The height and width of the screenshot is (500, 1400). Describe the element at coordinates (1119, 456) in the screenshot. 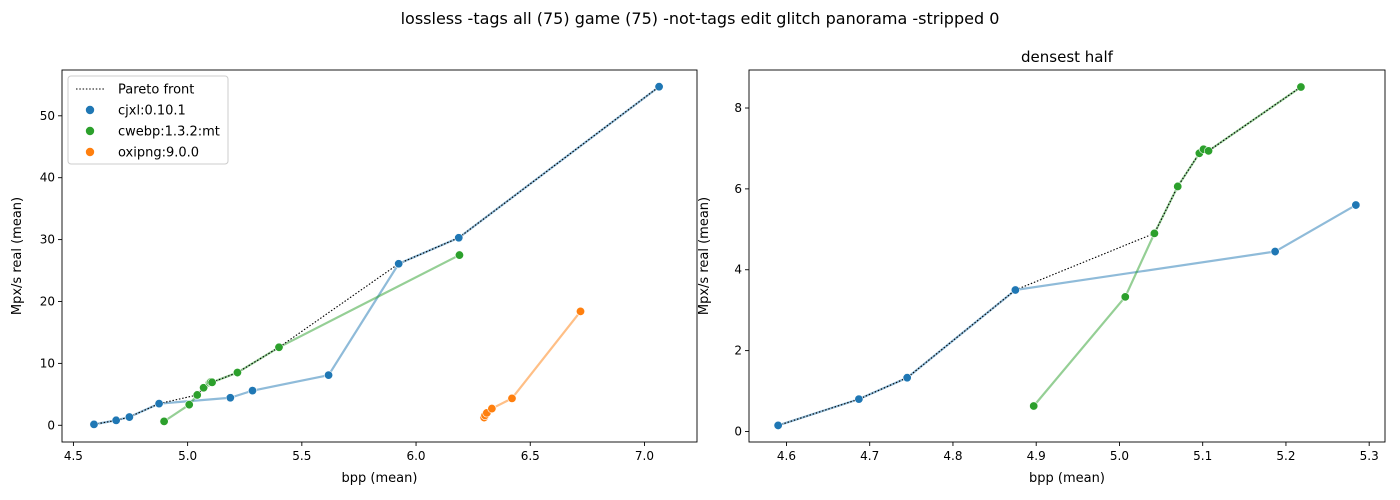

I see `chart-2-x-tick-label: 5.0` at that location.